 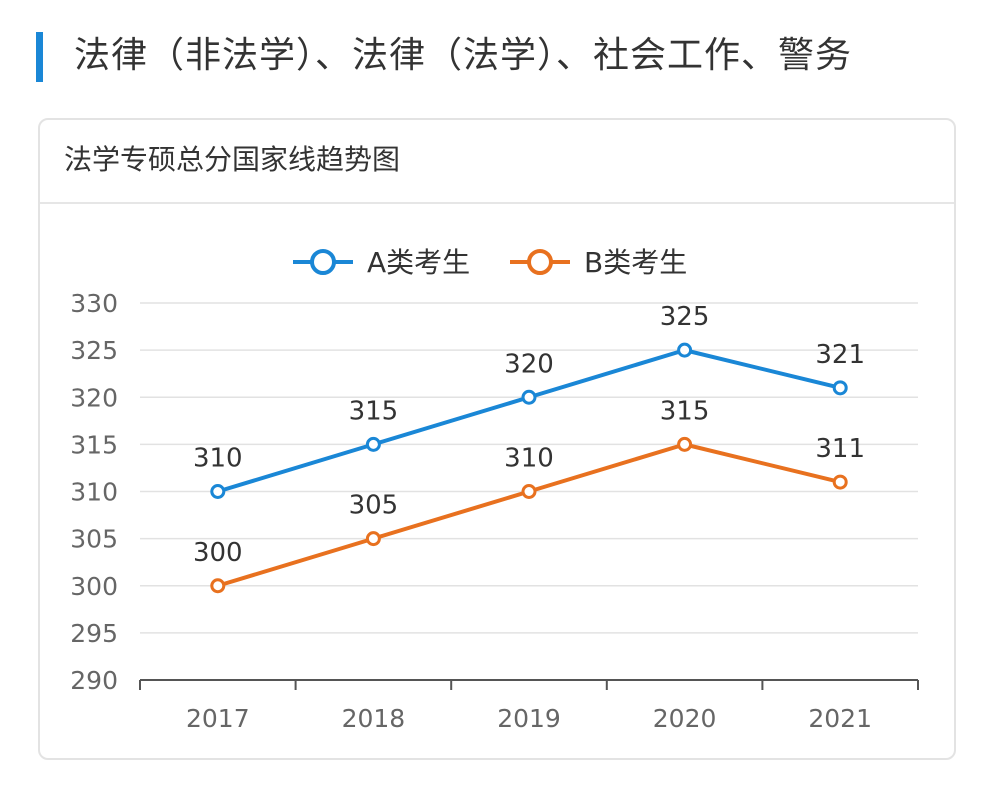 What do you see at coordinates (685, 718) in the screenshot?
I see `x-tick-label: 2020` at bounding box center [685, 718].